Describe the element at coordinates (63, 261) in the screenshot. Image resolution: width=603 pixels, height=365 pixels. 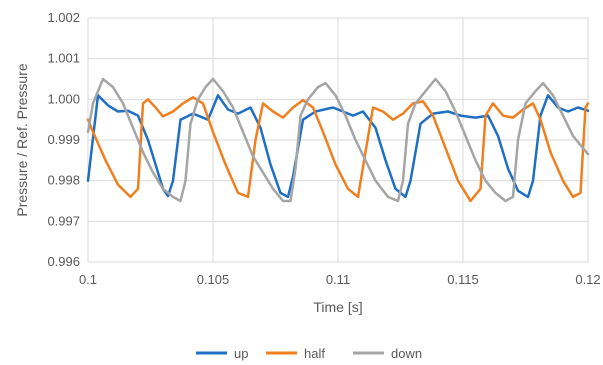
I see `y-tick-label: 0.996` at that location.